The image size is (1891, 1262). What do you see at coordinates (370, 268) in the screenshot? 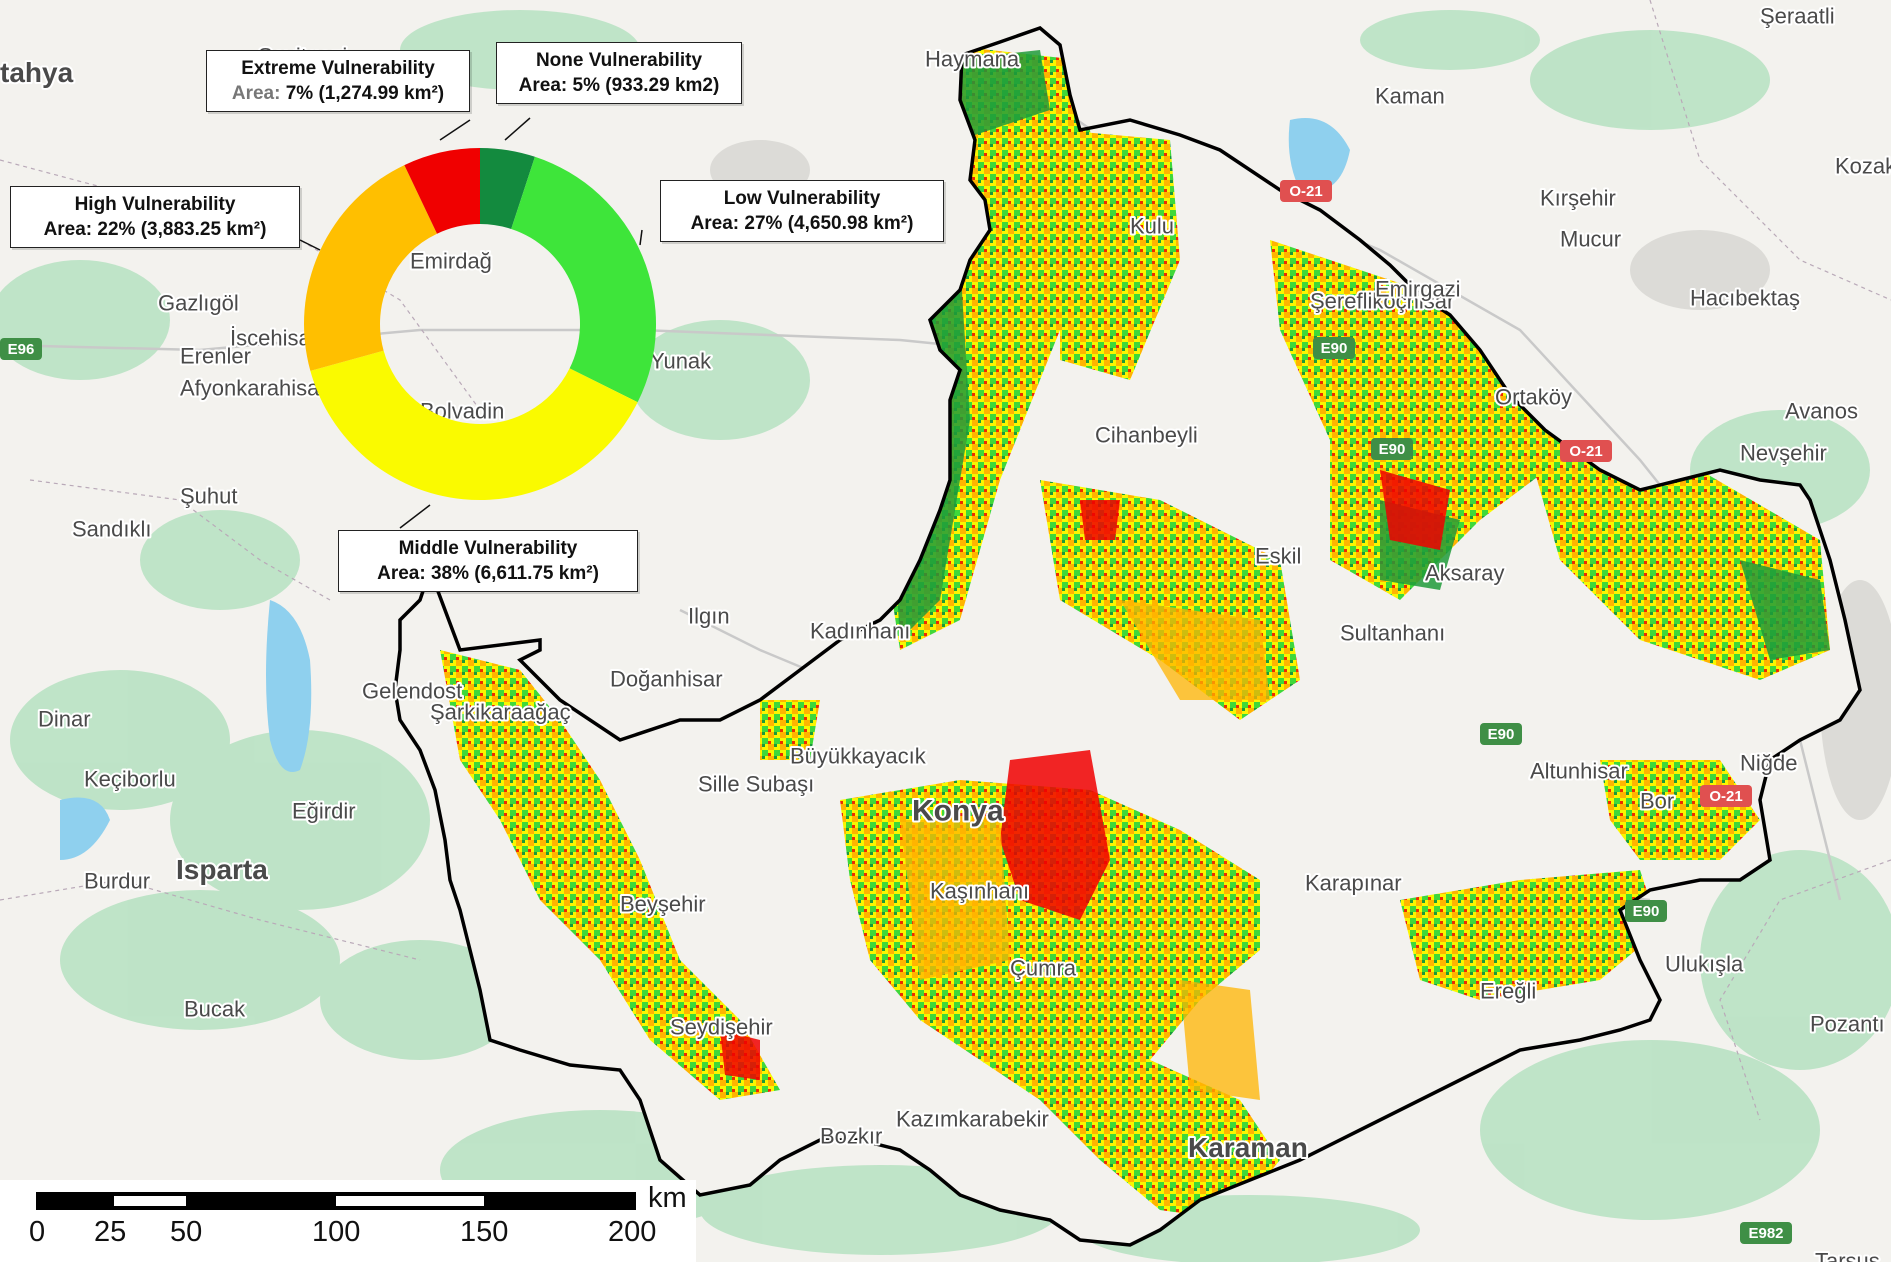
I see `donut-slice-high` at bounding box center [370, 268].